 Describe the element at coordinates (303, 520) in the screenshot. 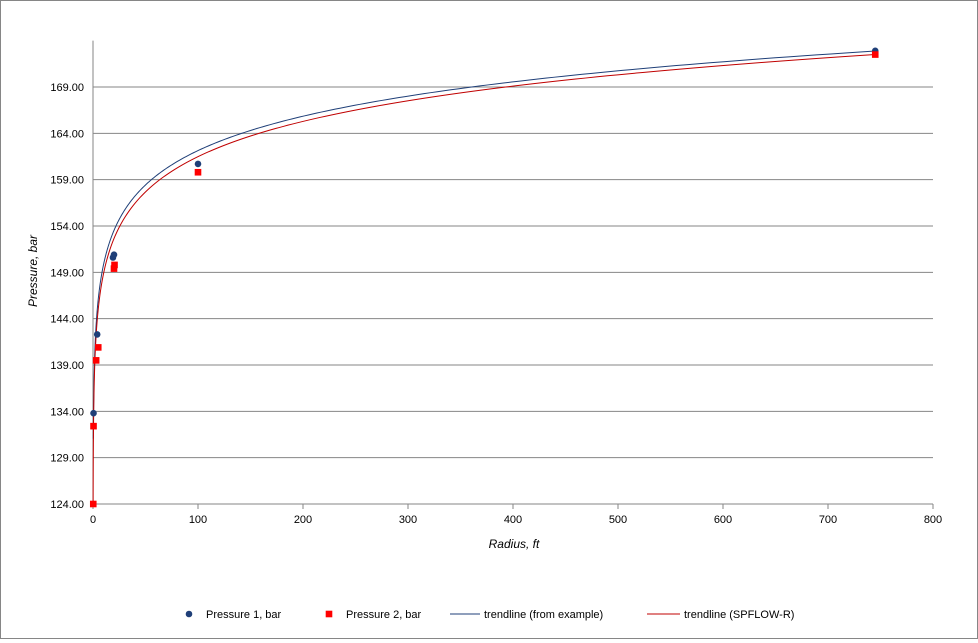

I see `x-tick-label: 200` at that location.